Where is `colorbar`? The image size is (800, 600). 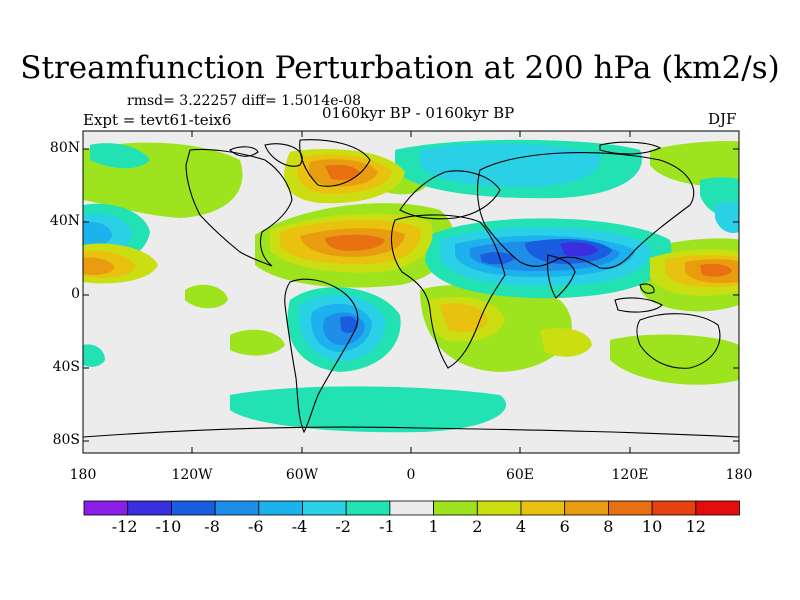 colorbar is located at coordinates (411, 508).